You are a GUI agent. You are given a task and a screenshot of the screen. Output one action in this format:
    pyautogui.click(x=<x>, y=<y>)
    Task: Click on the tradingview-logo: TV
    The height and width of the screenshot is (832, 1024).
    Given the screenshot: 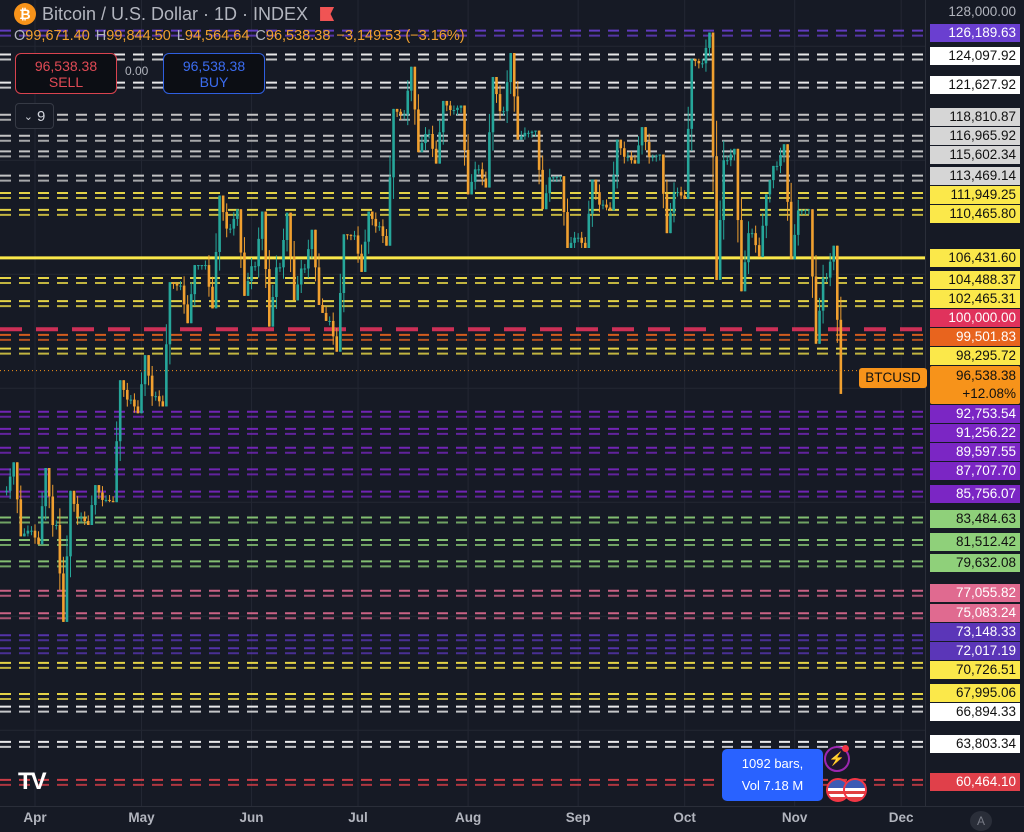 What is the action you would take?
    pyautogui.click(x=32, y=781)
    